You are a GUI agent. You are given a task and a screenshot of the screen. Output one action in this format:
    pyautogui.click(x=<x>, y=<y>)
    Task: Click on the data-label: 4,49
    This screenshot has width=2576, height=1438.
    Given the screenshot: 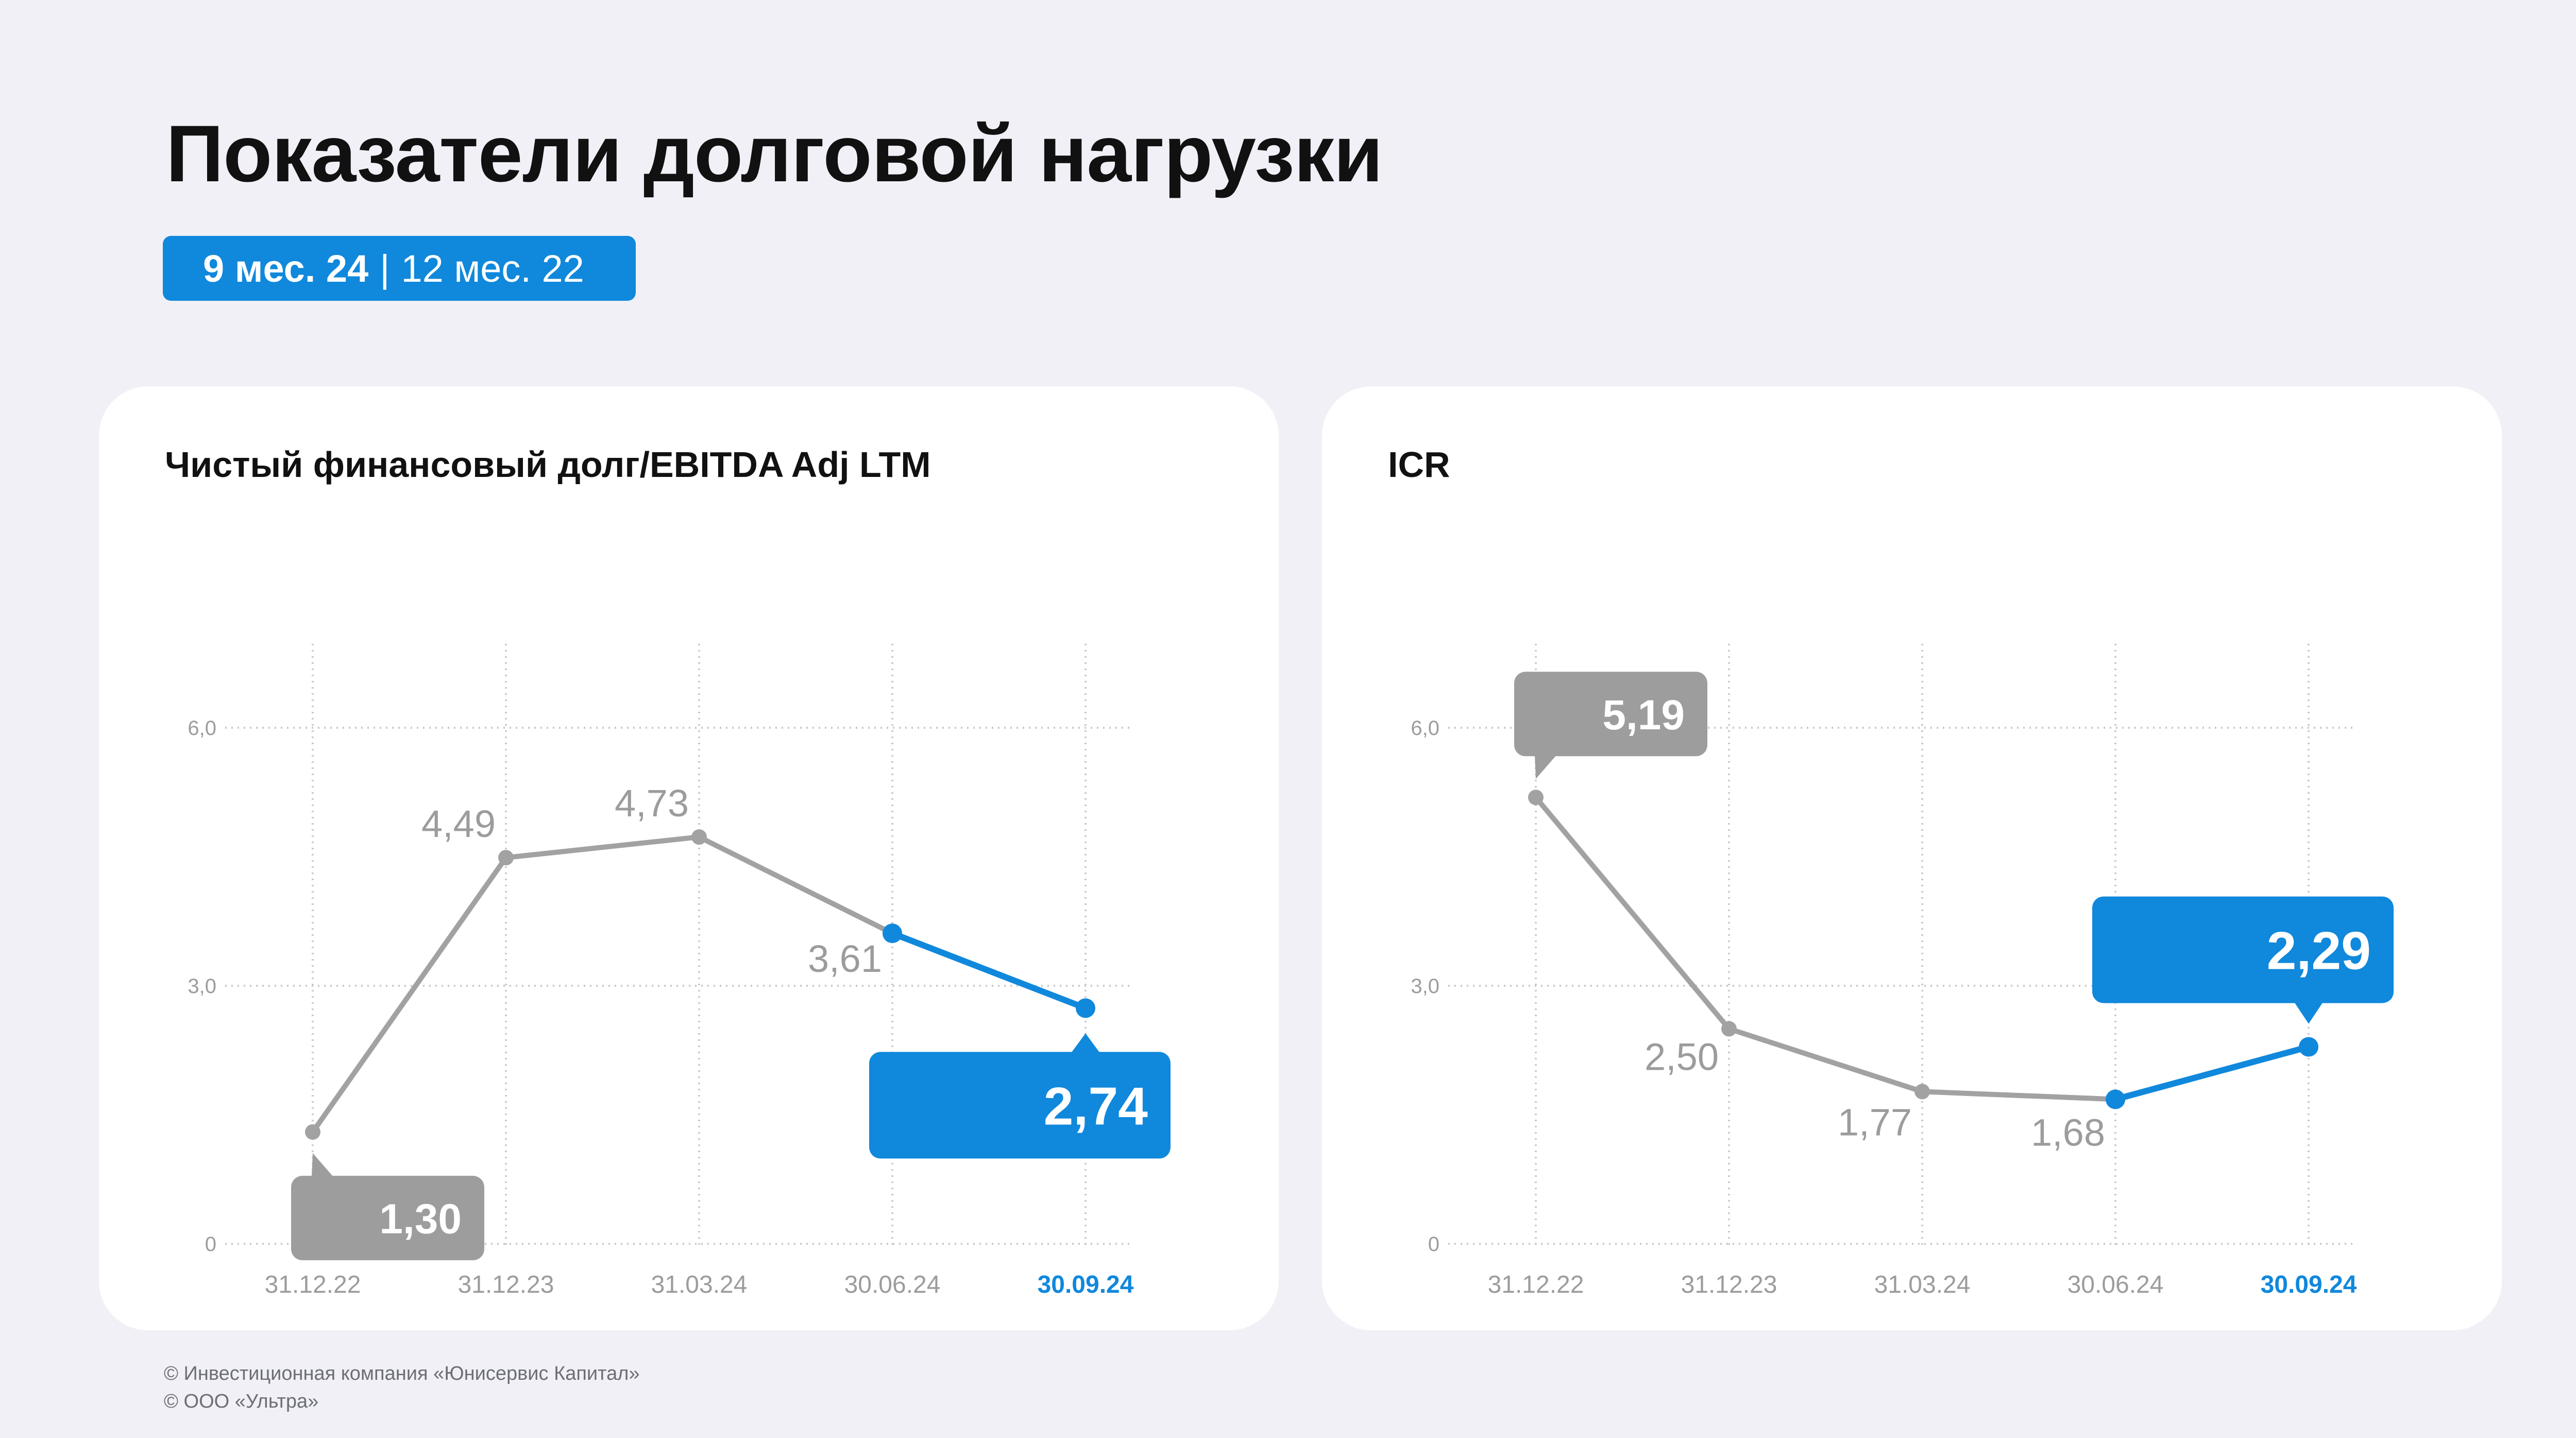 What is the action you would take?
    pyautogui.click(x=459, y=824)
    